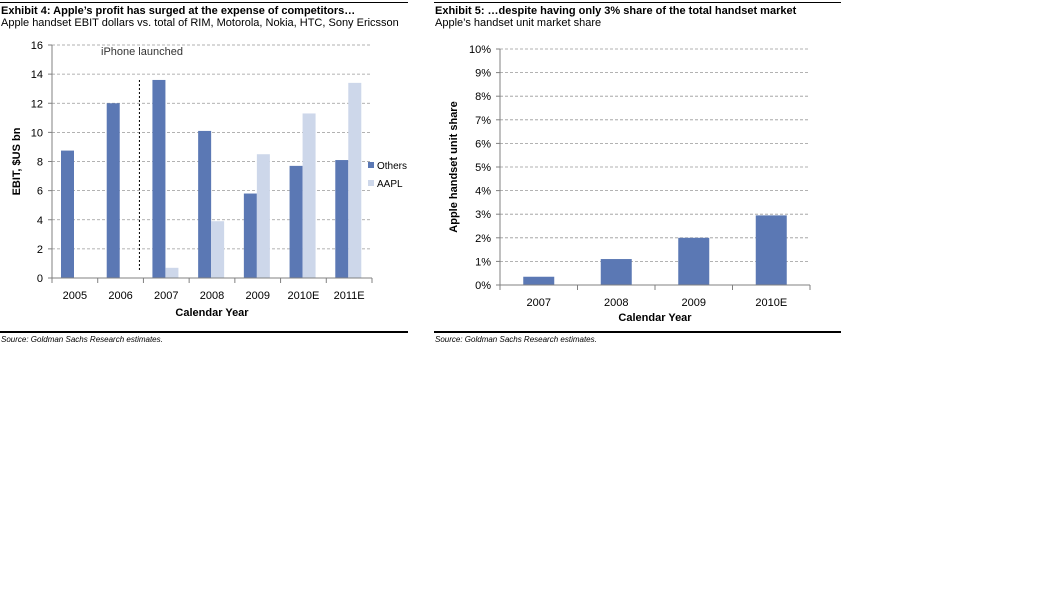 This screenshot has height=606, width=1052. What do you see at coordinates (37, 75) in the screenshot?
I see `y-tick-label: 14` at bounding box center [37, 75].